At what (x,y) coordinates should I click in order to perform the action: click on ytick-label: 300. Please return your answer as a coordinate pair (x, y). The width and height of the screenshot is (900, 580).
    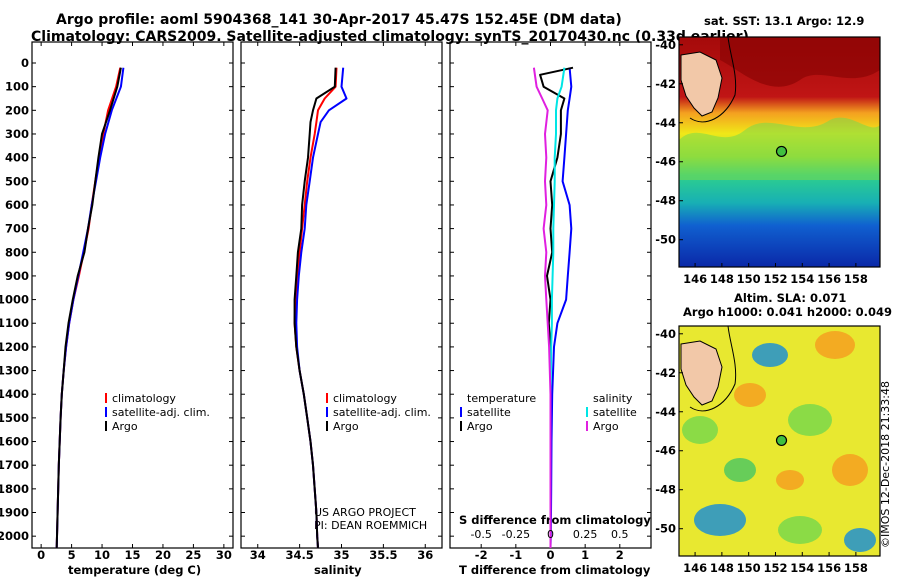
    Looking at the image, I should click on (17, 134).